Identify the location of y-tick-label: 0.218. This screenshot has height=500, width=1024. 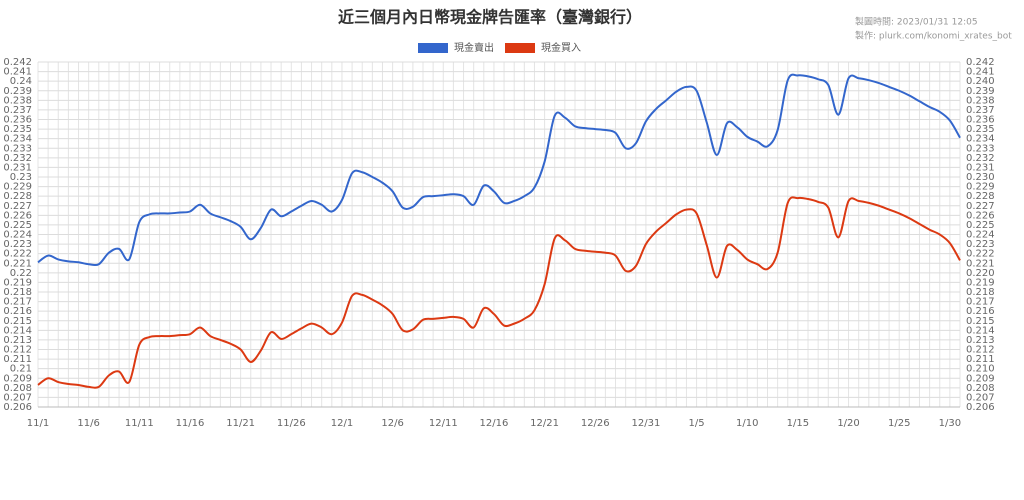
(17, 292).